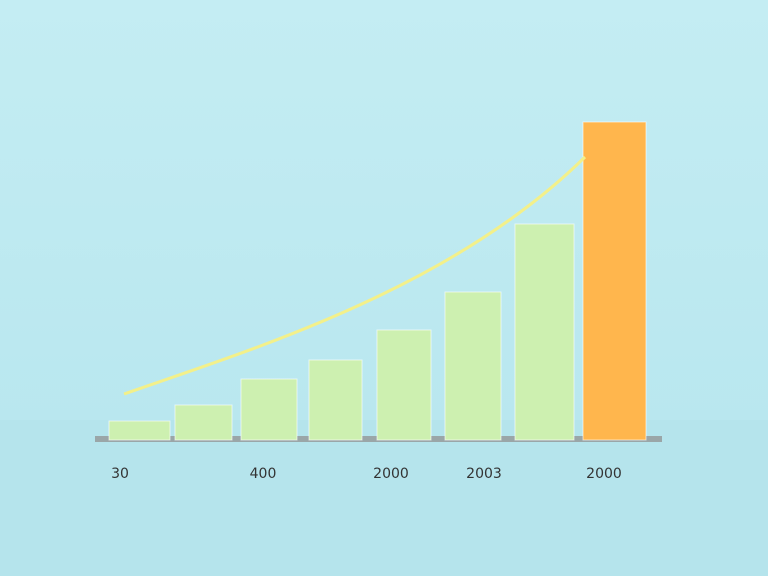 Image resolution: width=768 pixels, height=576 pixels. I want to click on x-tick-label: 2003, so click(484, 474).